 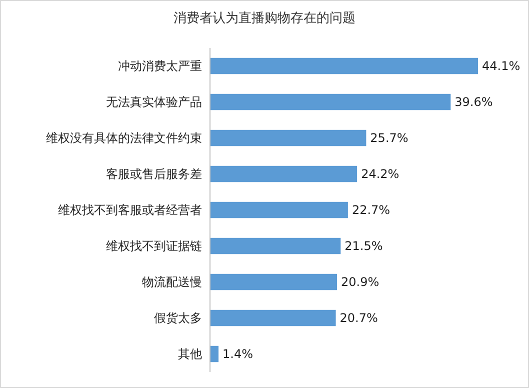 What do you see at coordinates (154, 102) in the screenshot?
I see `y-tick-label: 无法真实体验产品` at bounding box center [154, 102].